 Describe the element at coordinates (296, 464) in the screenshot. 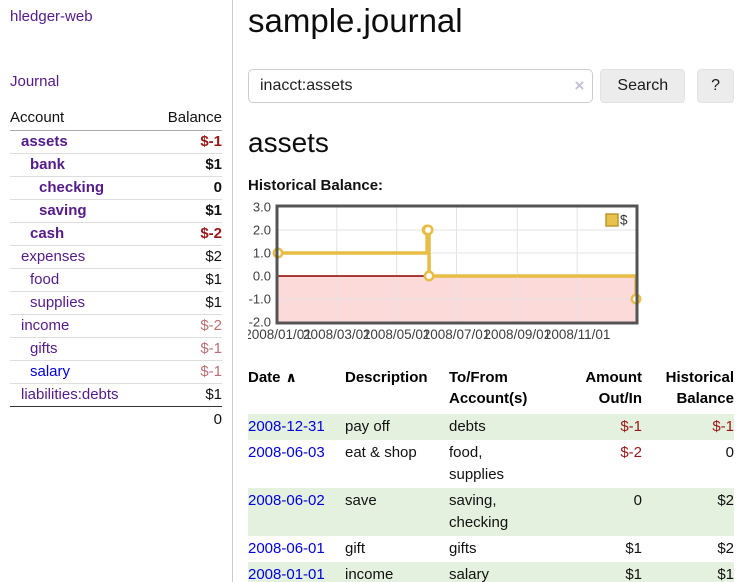

I see `register-cell-date: 2008-06-03` at that location.